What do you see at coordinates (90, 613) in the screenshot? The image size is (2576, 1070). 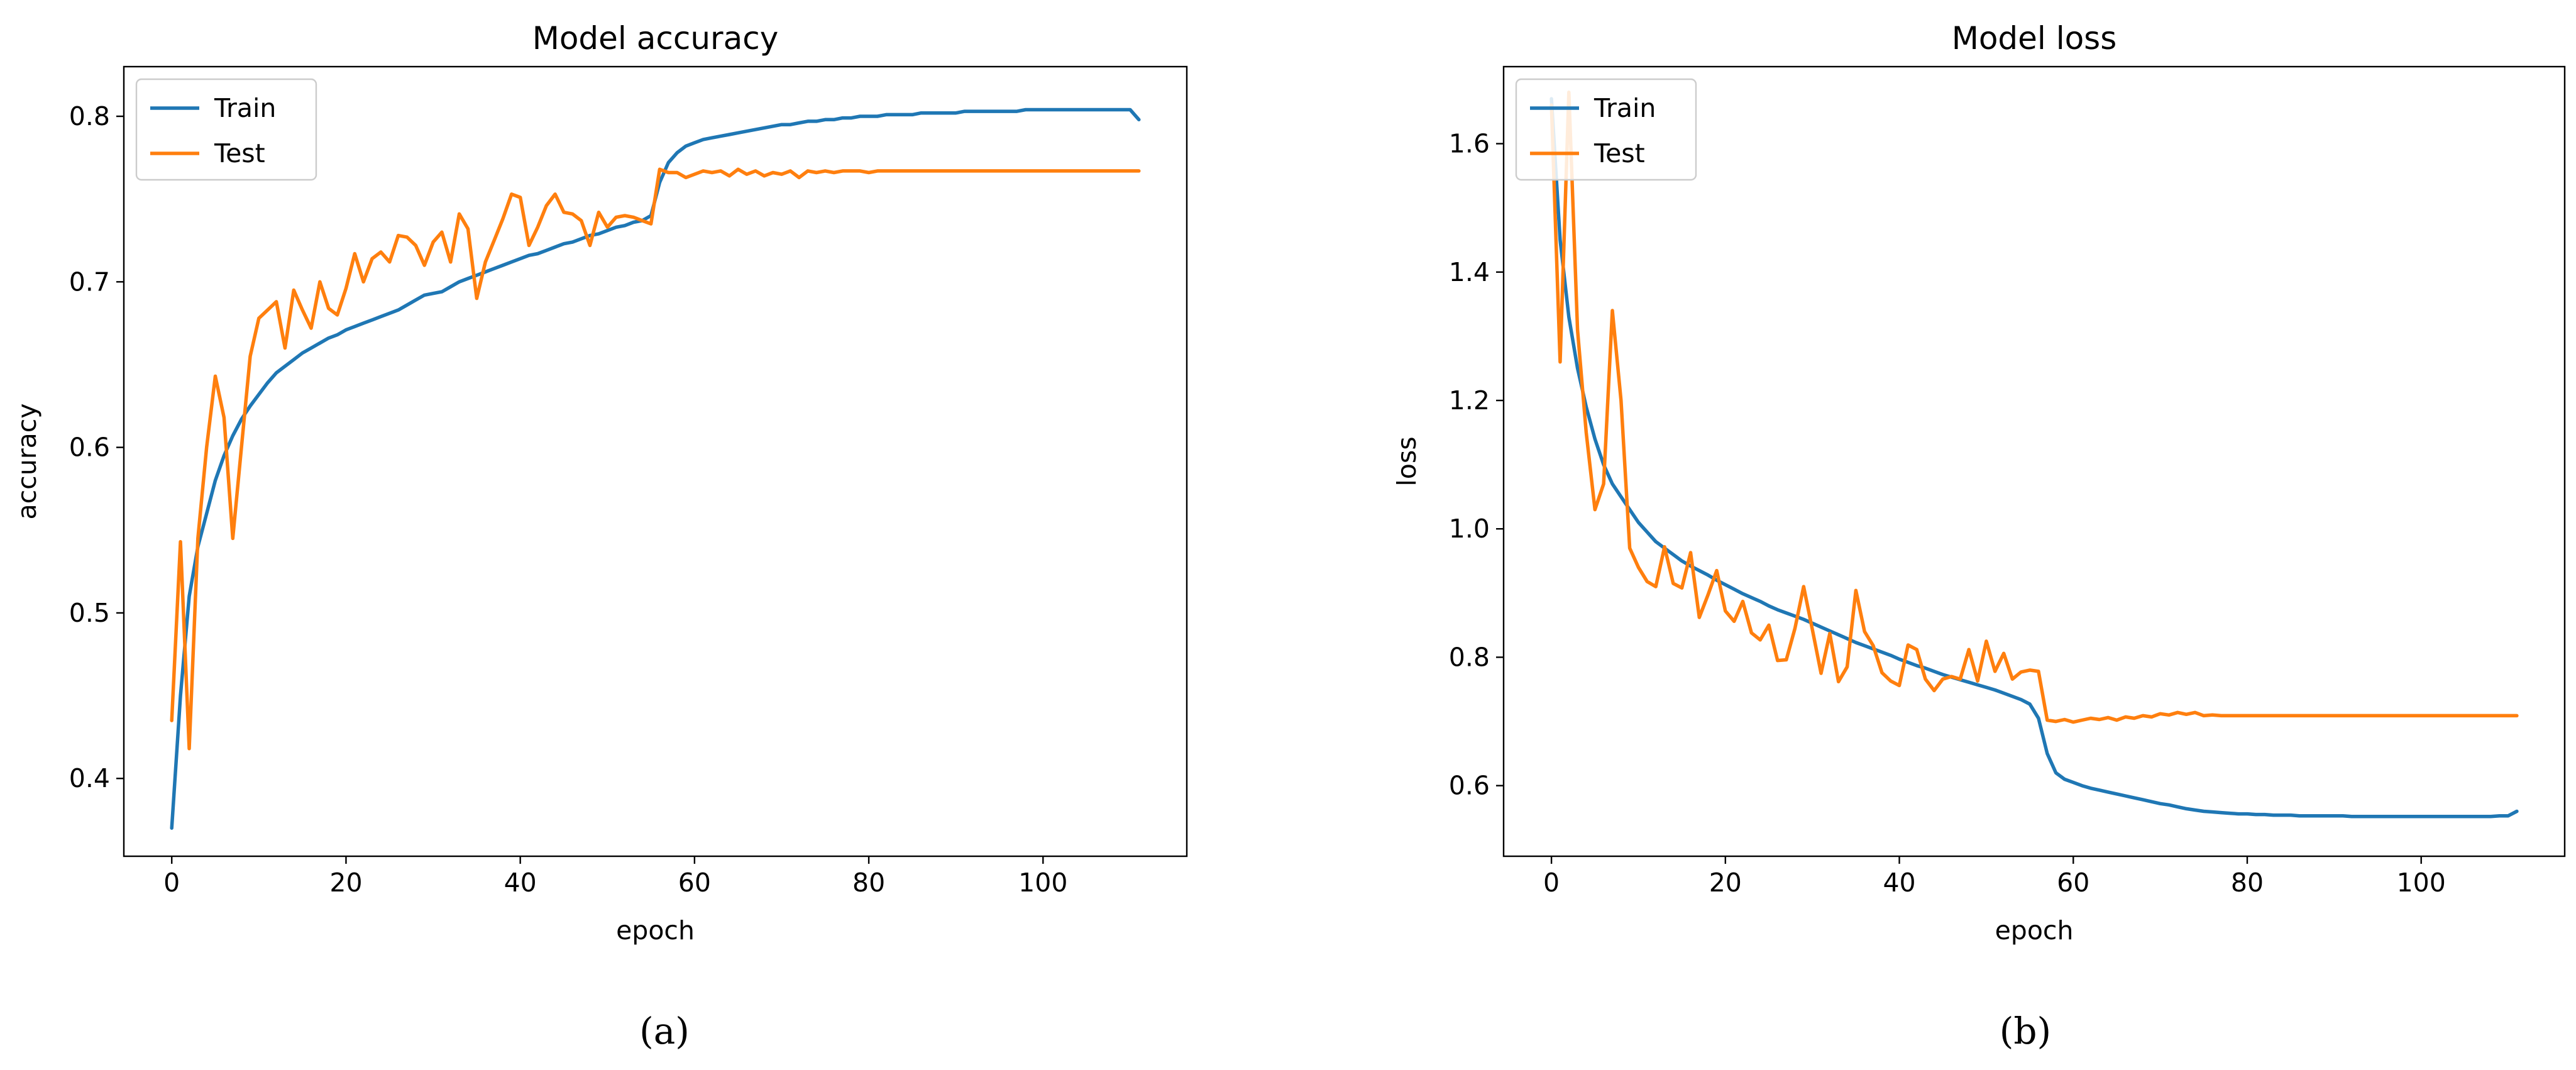 I see `y-tick-label: 0.5` at bounding box center [90, 613].